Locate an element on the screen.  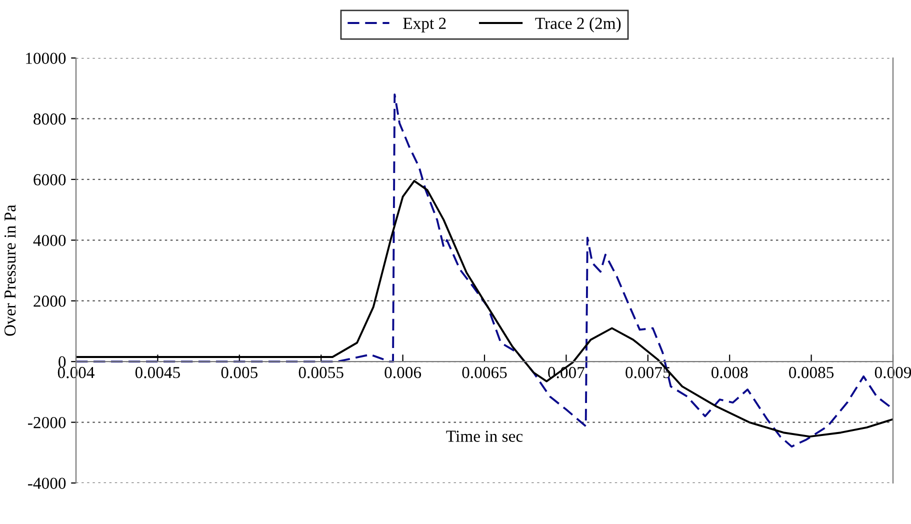
y-tick-label: 10000 is located at coordinates (46, 58).